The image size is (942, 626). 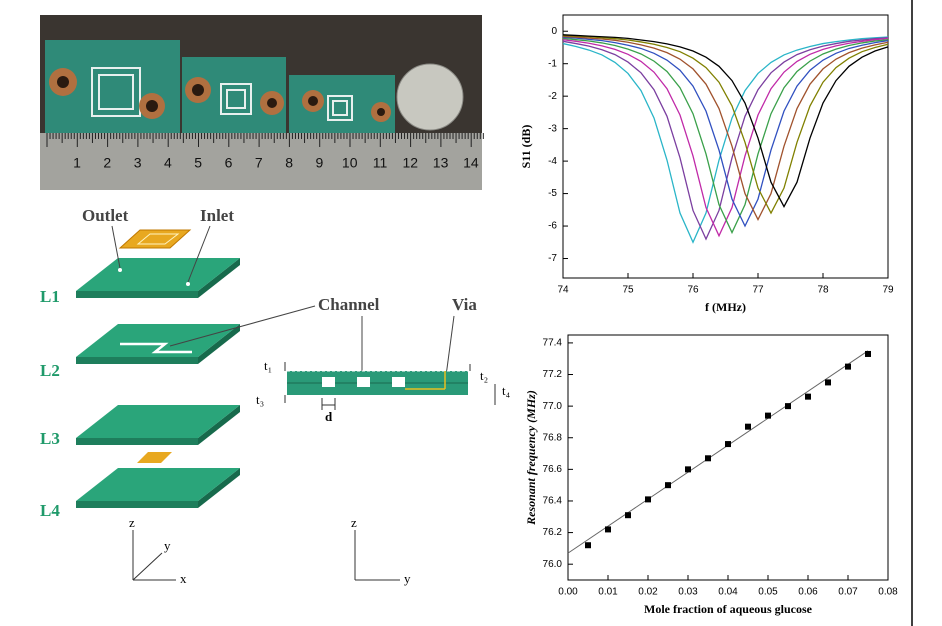 I want to click on y-tick-label: 0, so click(x=554, y=31).